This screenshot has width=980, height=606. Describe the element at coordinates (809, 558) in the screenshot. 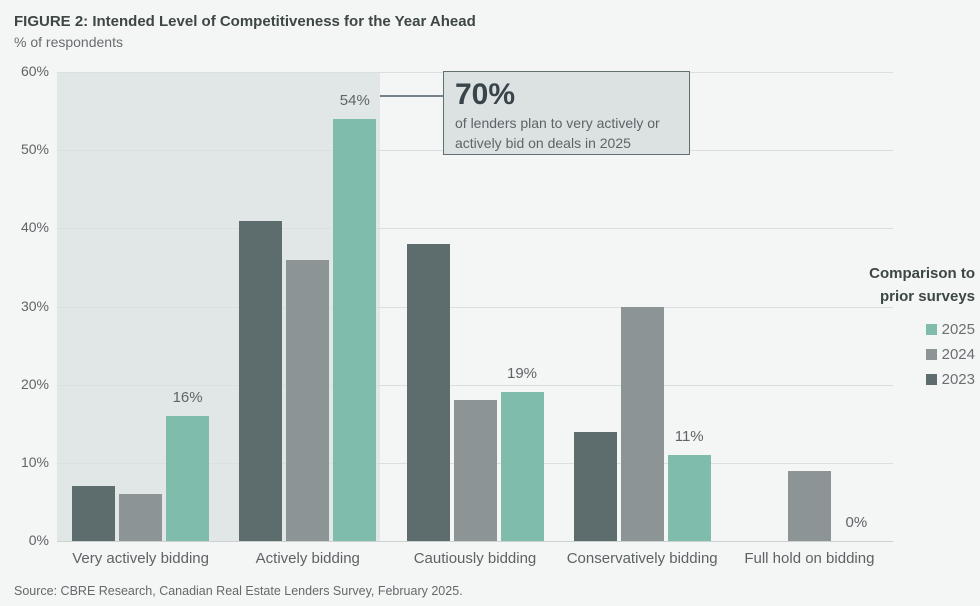

I see `x-axis-label-full-hold-on-bidding: Full hold on bidding` at that location.